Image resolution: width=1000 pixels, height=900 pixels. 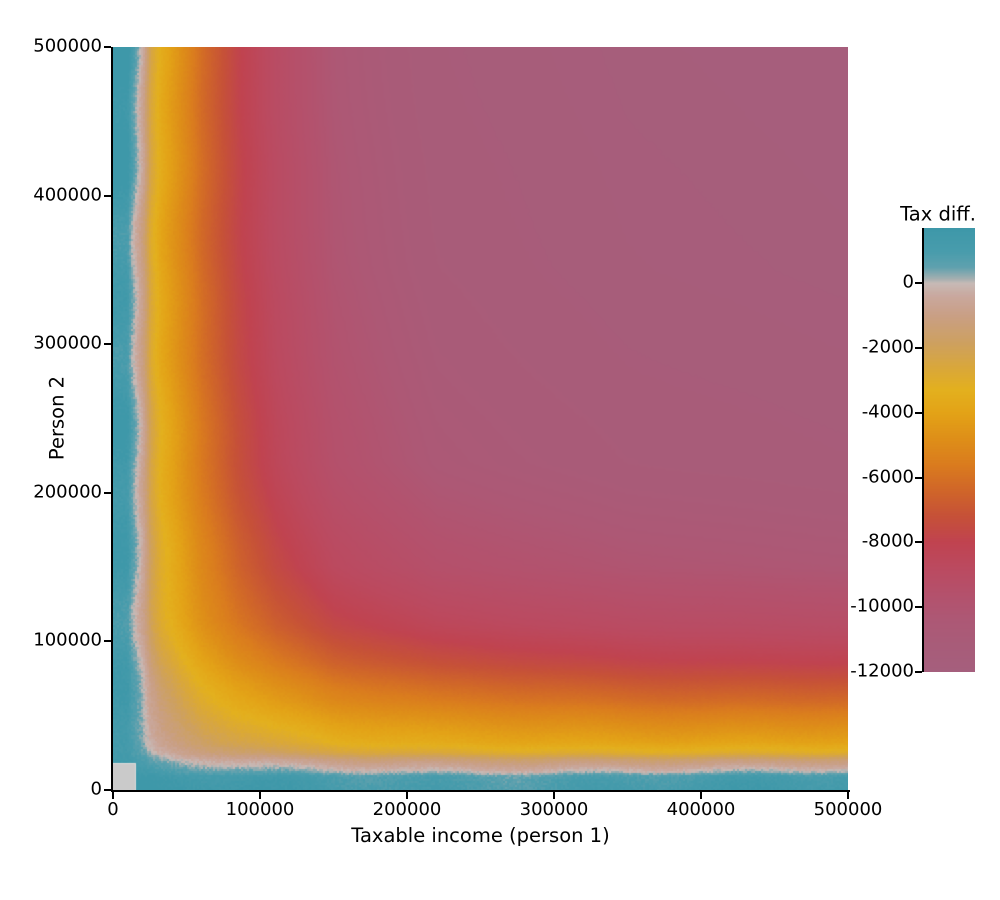 What do you see at coordinates (480, 791) in the screenshot?
I see `bottom-axis-spine` at bounding box center [480, 791].